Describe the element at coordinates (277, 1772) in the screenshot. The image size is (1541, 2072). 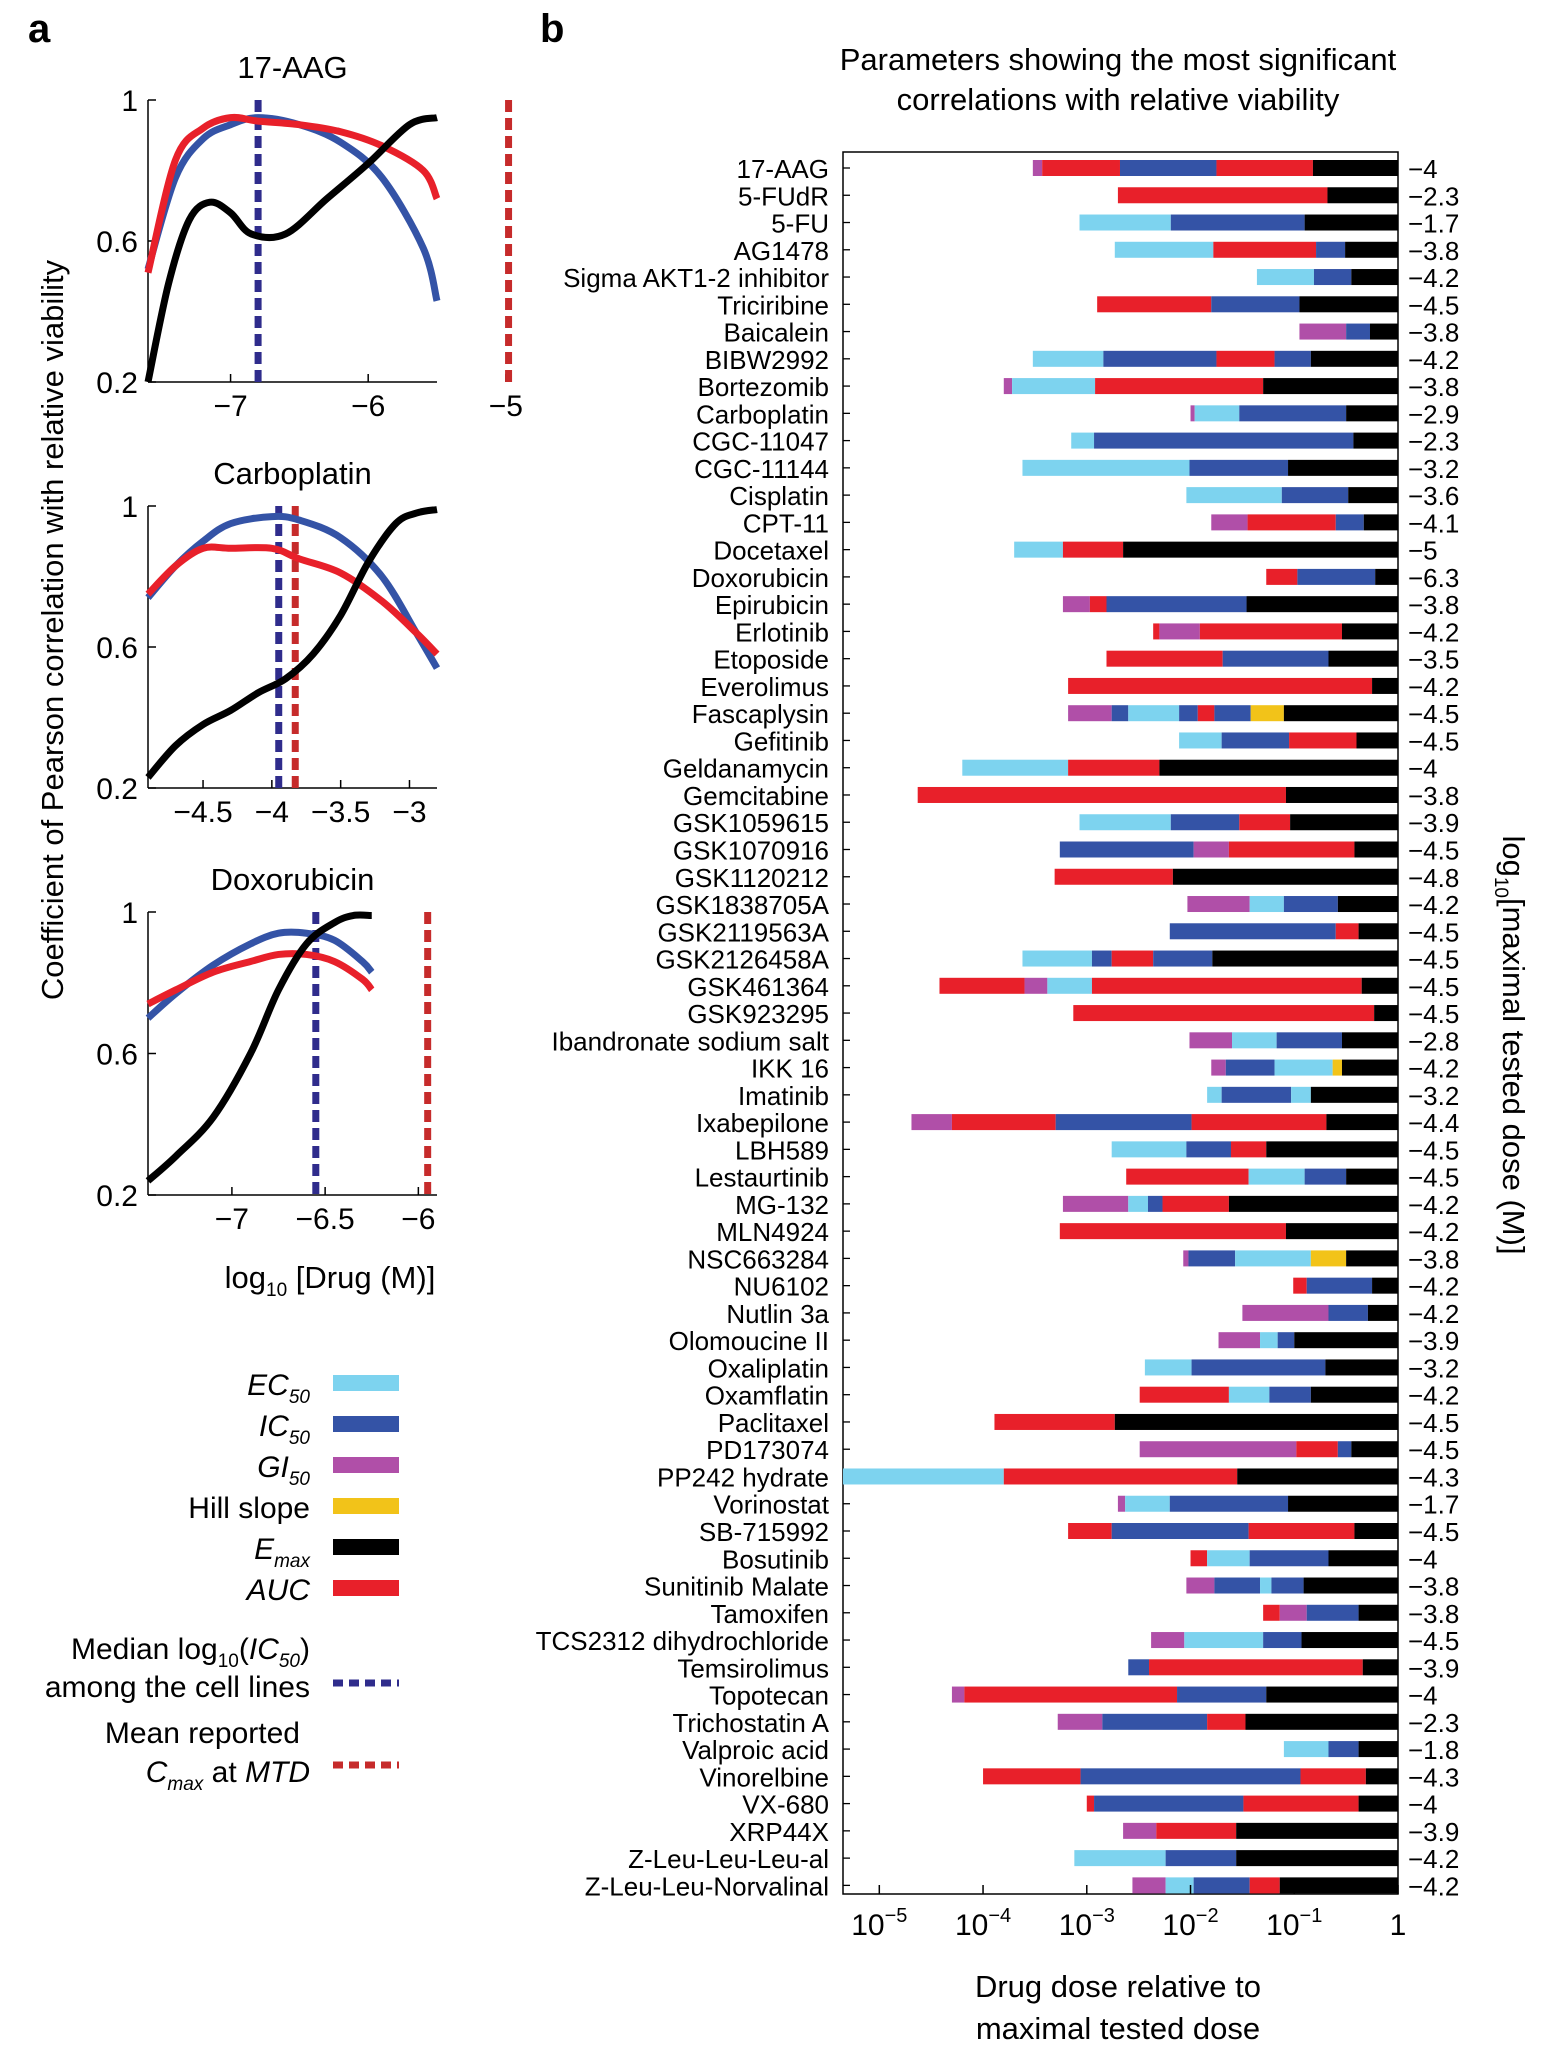
I see `cmax-mtd: MTD` at that location.